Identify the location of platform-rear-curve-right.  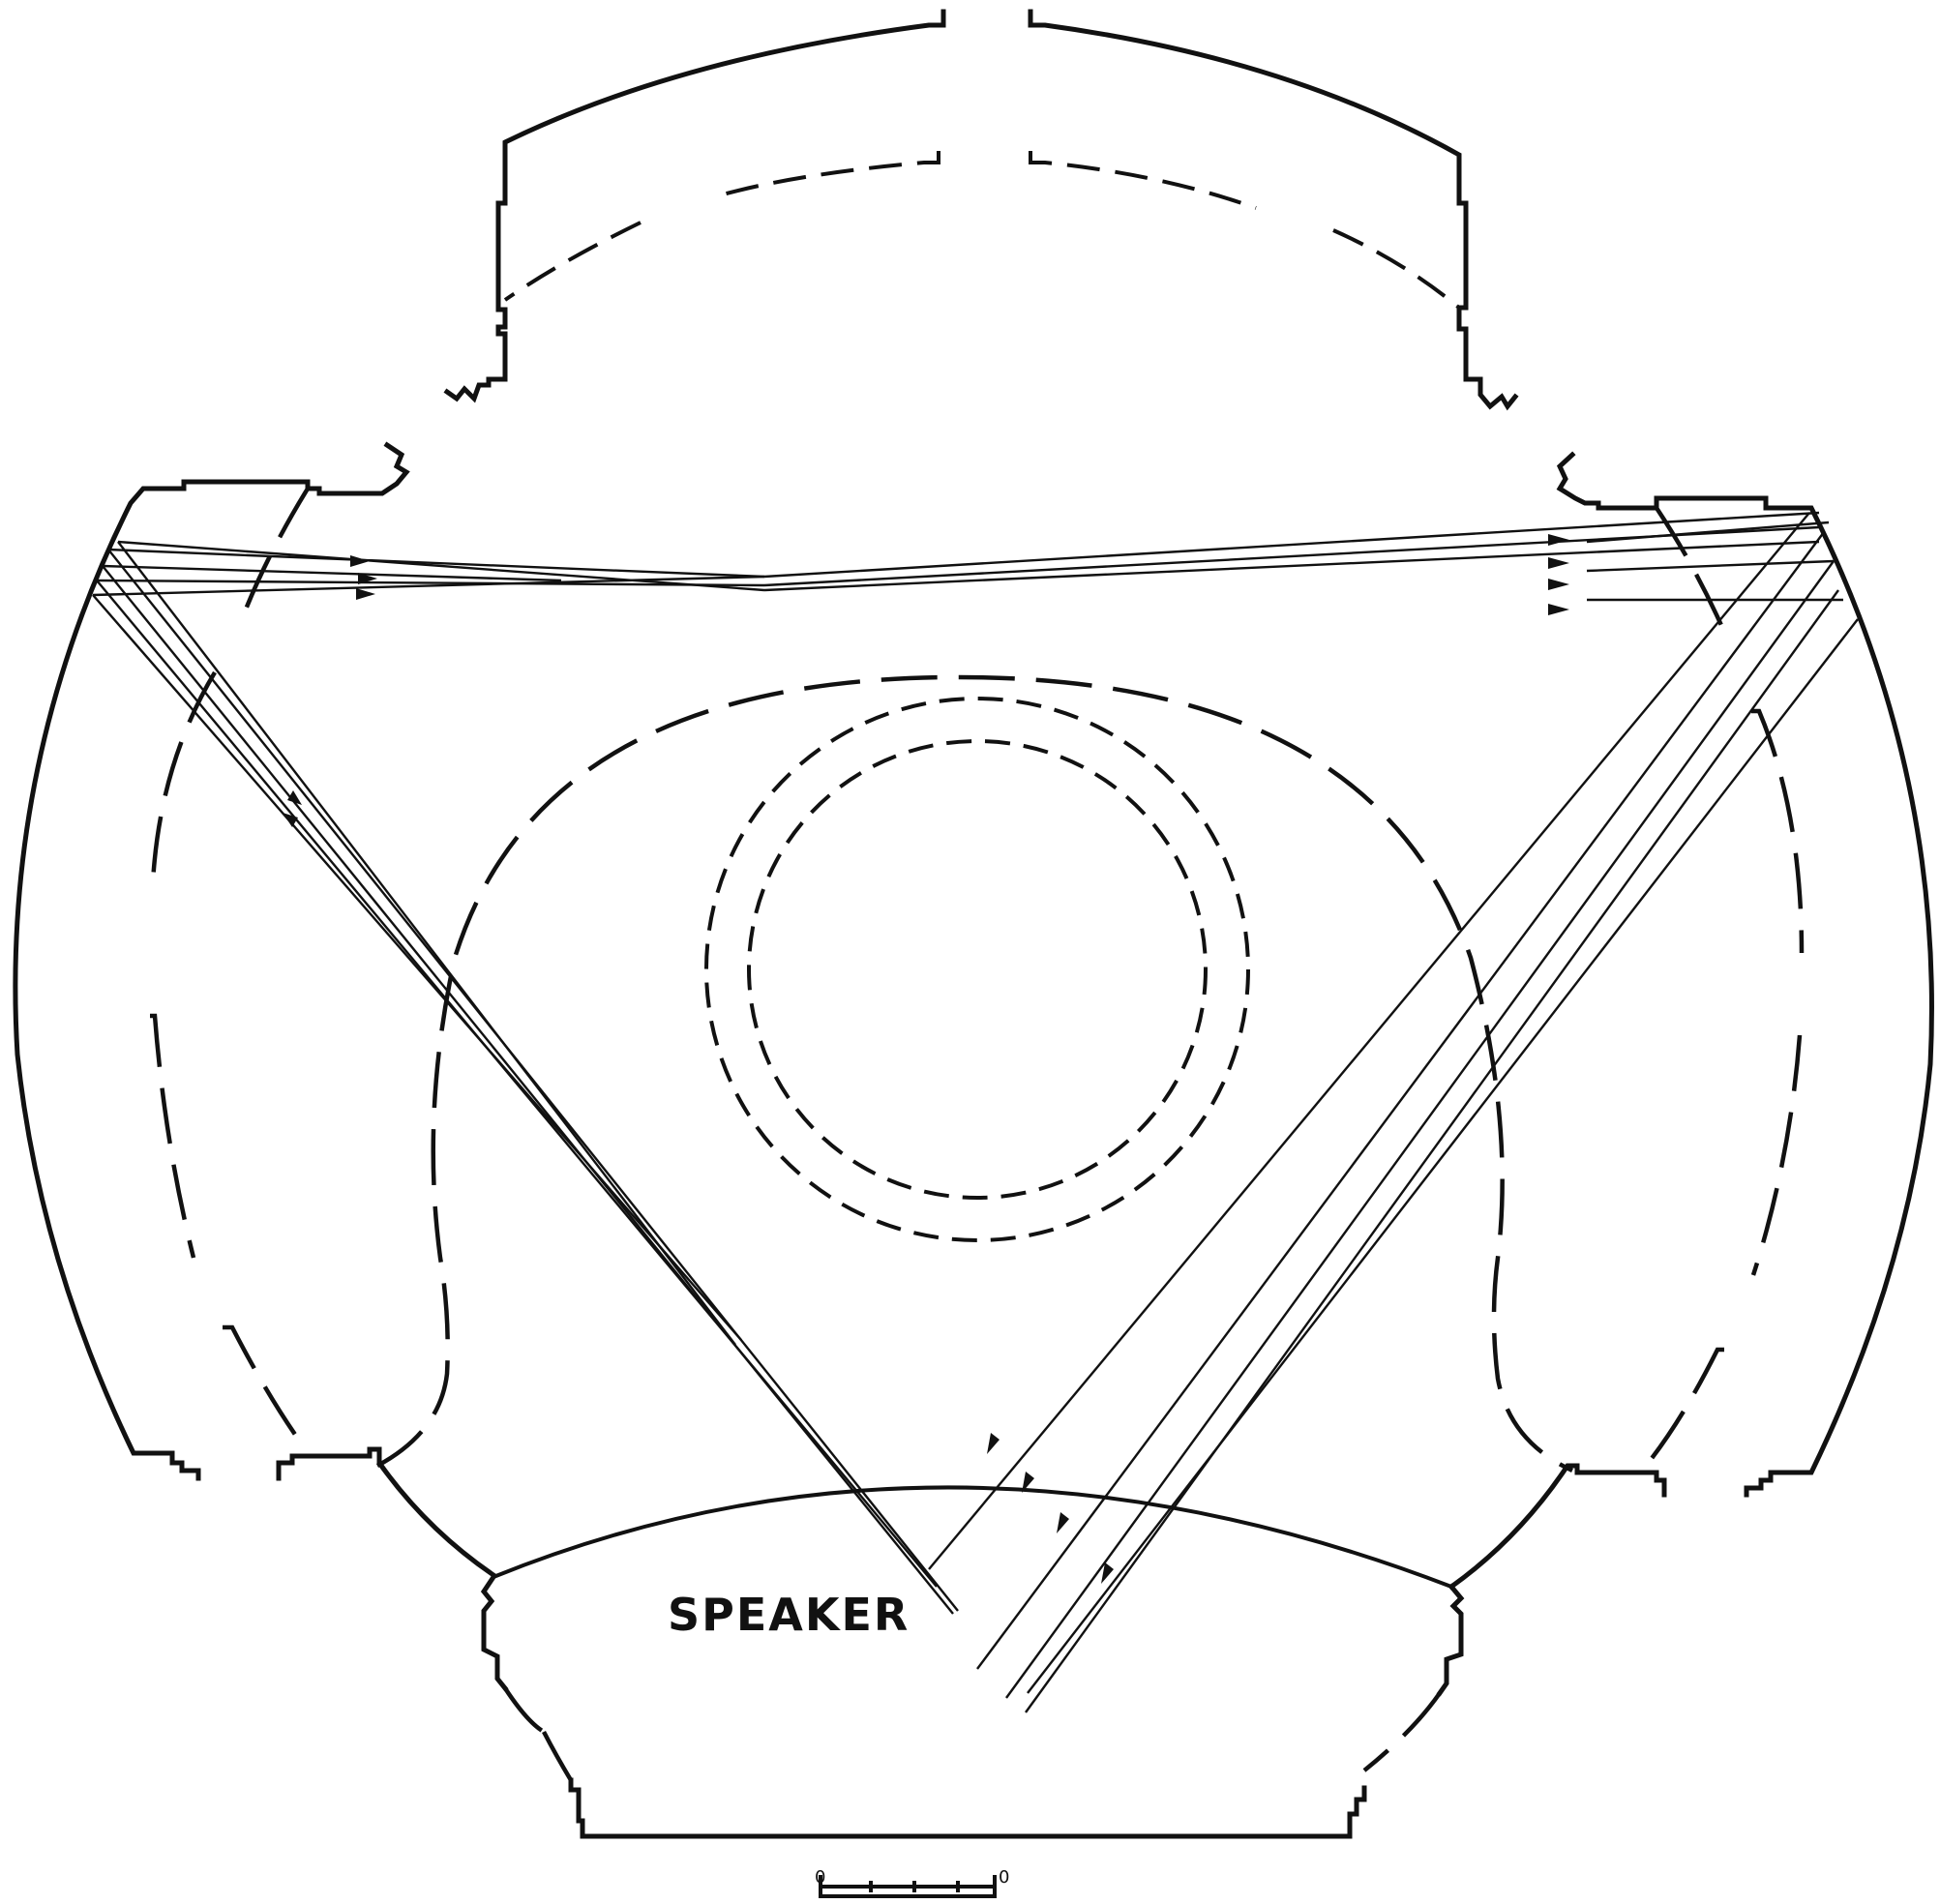
(1402, 1732).